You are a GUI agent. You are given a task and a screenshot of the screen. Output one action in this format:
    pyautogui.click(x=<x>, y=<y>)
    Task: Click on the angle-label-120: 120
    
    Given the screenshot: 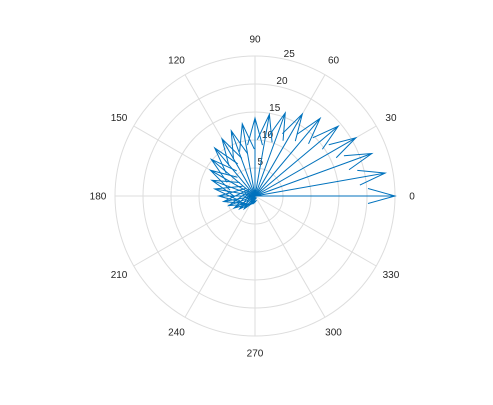 What is the action you would take?
    pyautogui.click(x=176, y=61)
    